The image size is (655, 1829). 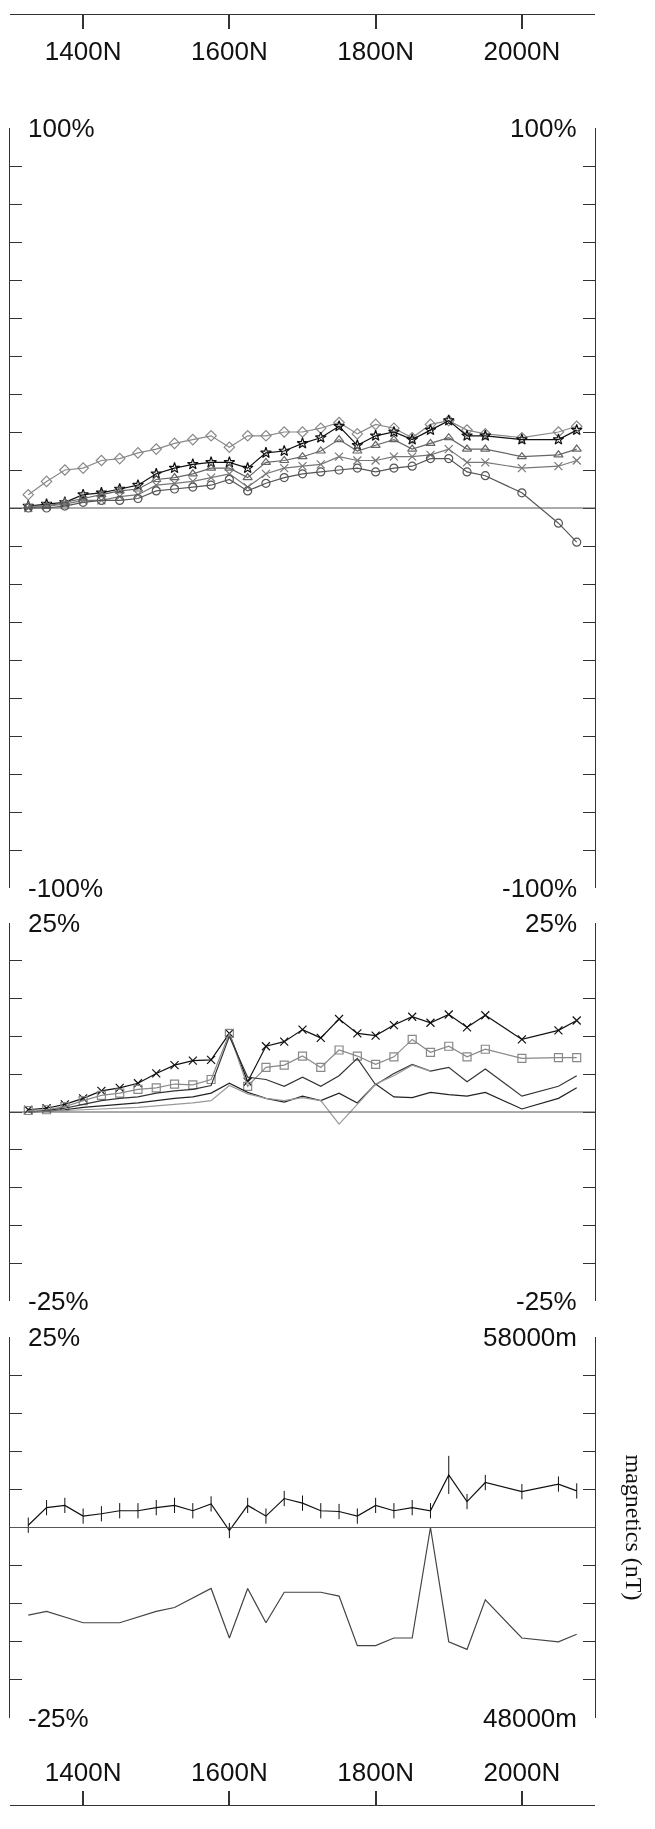 I want to click on y2-tick-label: -25%, so click(x=546, y=1301).